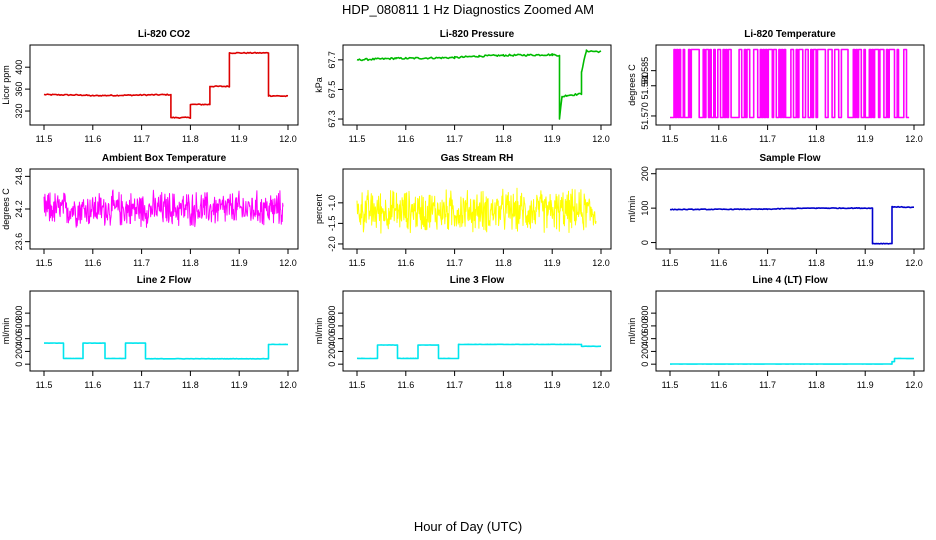 This screenshot has height=540, width=936. I want to click on panel-title: Line 2 Flow, so click(164, 280).